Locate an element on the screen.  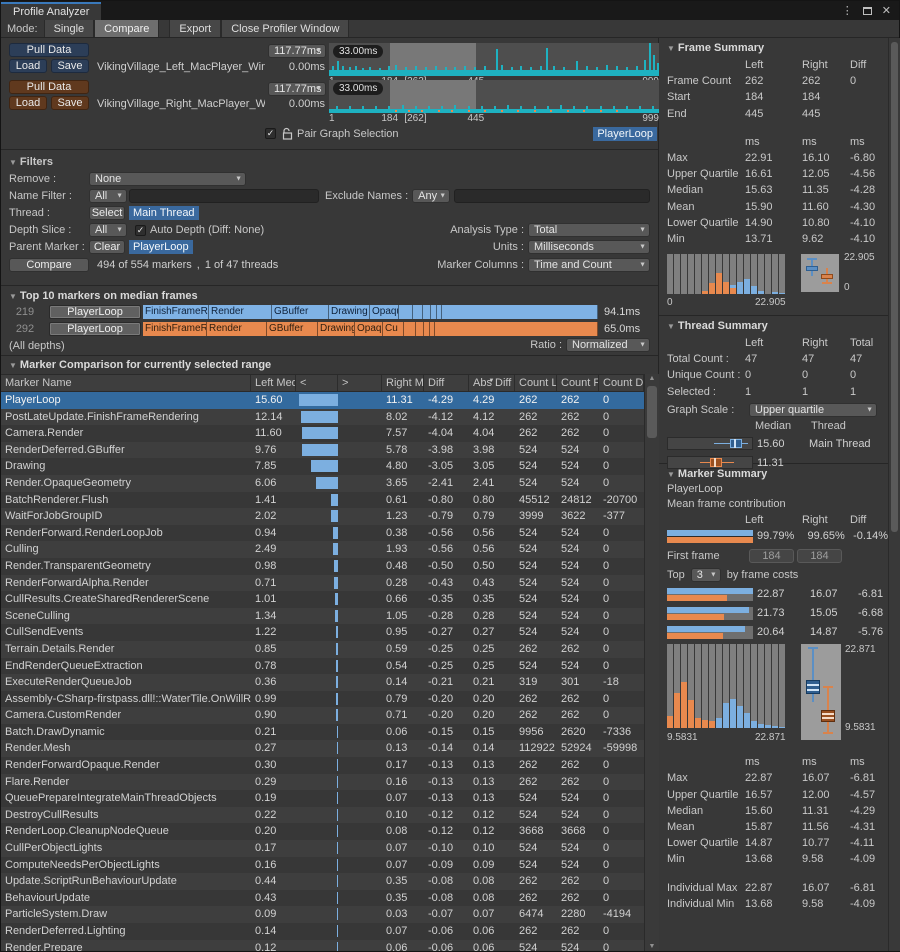
mode-single-button: Single is located at coordinates (69, 28).